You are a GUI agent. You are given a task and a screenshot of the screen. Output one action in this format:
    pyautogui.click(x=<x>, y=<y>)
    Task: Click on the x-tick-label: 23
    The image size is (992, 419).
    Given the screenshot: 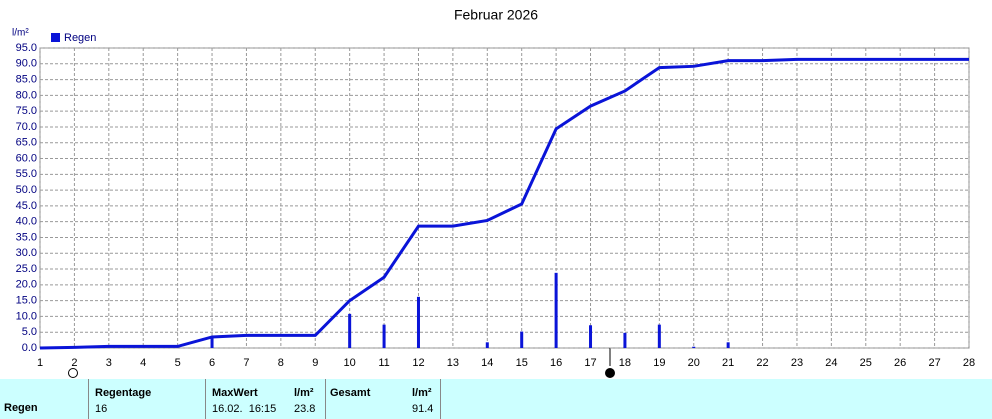 What is the action you would take?
    pyautogui.click(x=797, y=363)
    